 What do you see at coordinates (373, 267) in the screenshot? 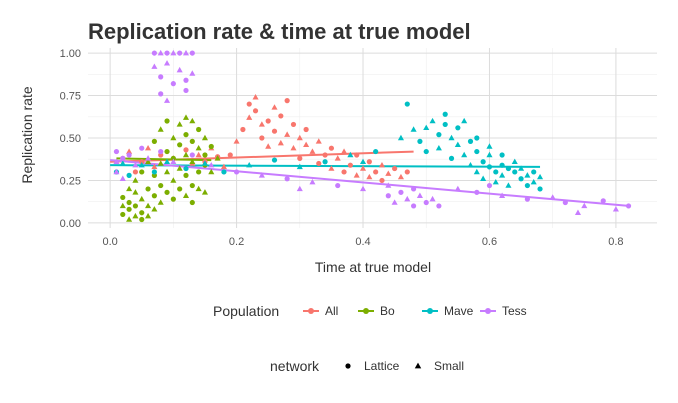
I see `x-axis-title: Time at true model` at bounding box center [373, 267].